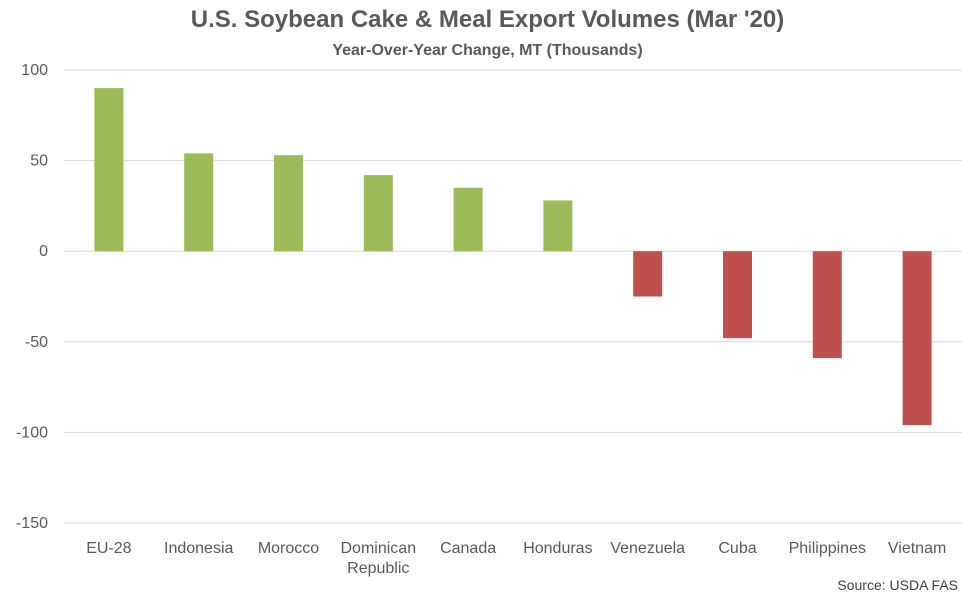 The width and height of the screenshot is (975, 601). What do you see at coordinates (737, 548) in the screenshot?
I see `x-tick-label: Cuba` at bounding box center [737, 548].